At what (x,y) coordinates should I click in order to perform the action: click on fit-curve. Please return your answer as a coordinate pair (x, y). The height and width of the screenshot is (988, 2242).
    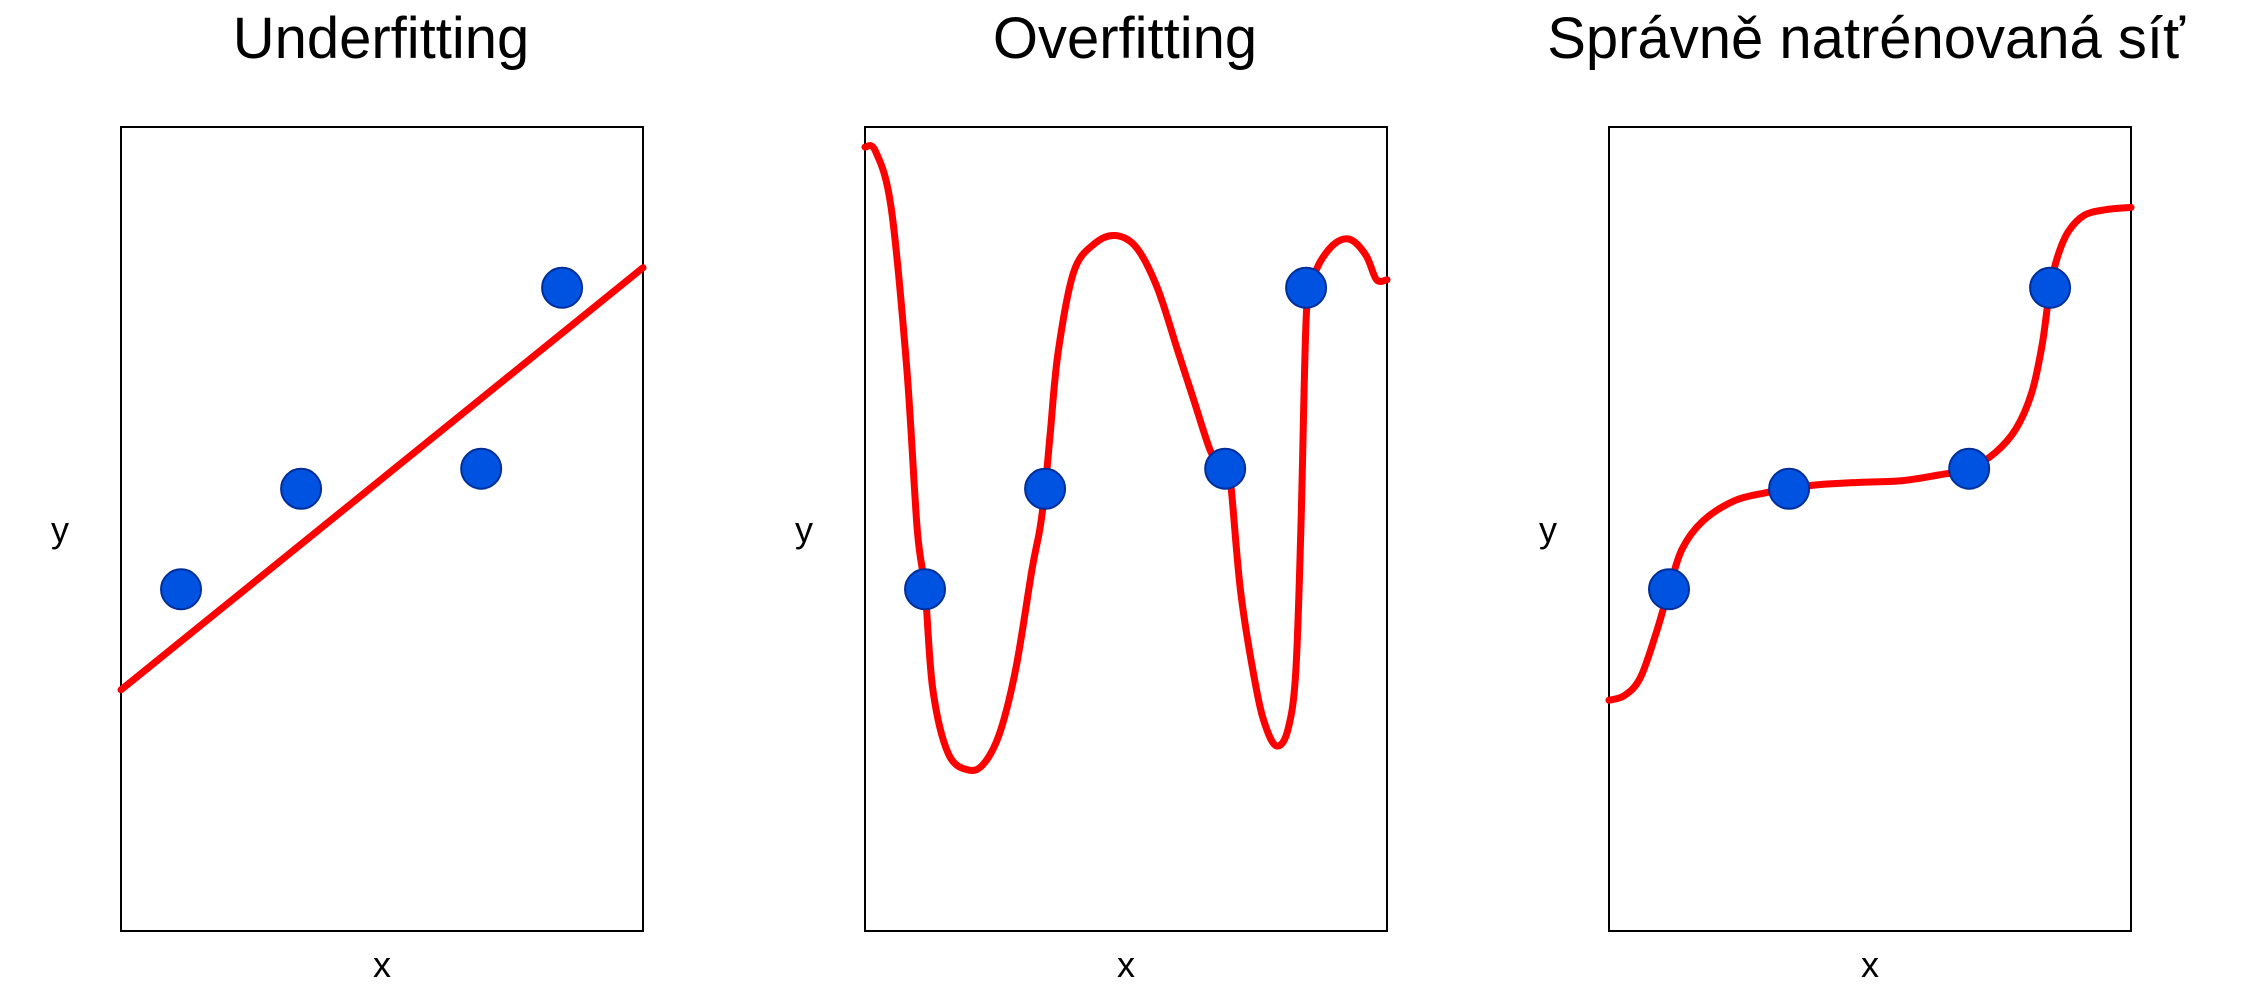
    Looking at the image, I should click on (382, 479).